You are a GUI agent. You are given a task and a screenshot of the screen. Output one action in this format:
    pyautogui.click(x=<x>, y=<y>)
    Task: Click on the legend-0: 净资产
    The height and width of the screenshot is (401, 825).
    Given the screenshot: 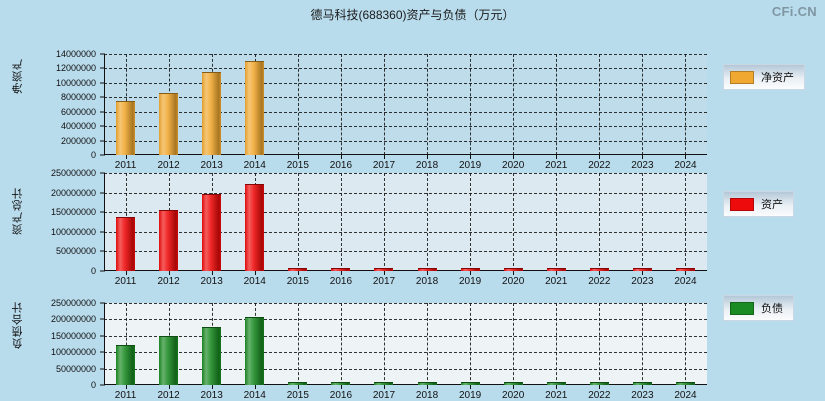 What is the action you would take?
    pyautogui.click(x=764, y=77)
    